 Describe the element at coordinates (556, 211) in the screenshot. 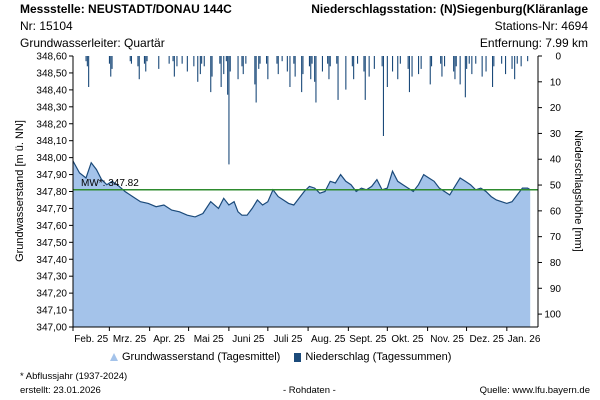

I see `y2-tick-label: 60` at that location.